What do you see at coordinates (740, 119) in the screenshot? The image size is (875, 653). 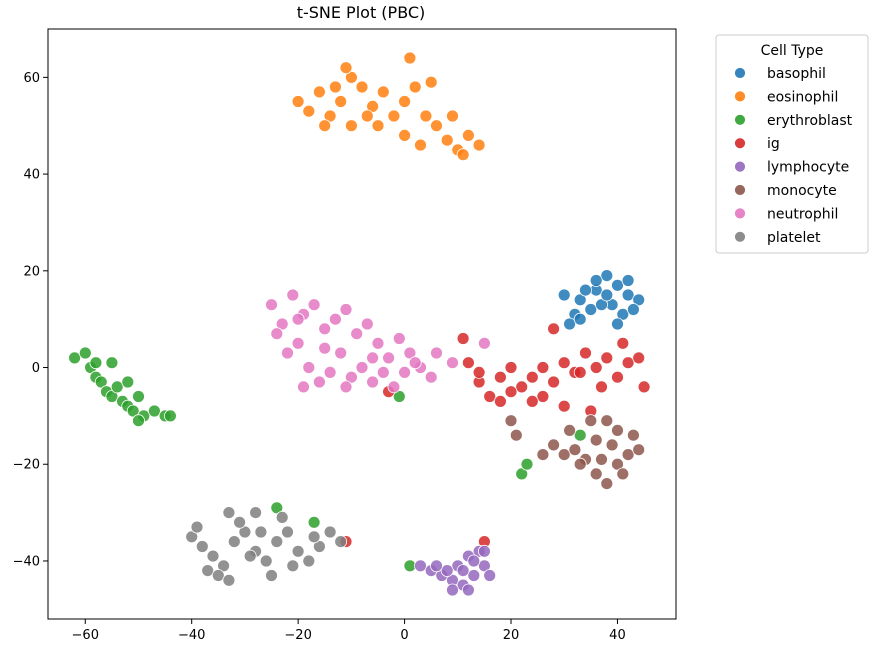 I see `legend-marker-erythroblast` at bounding box center [740, 119].